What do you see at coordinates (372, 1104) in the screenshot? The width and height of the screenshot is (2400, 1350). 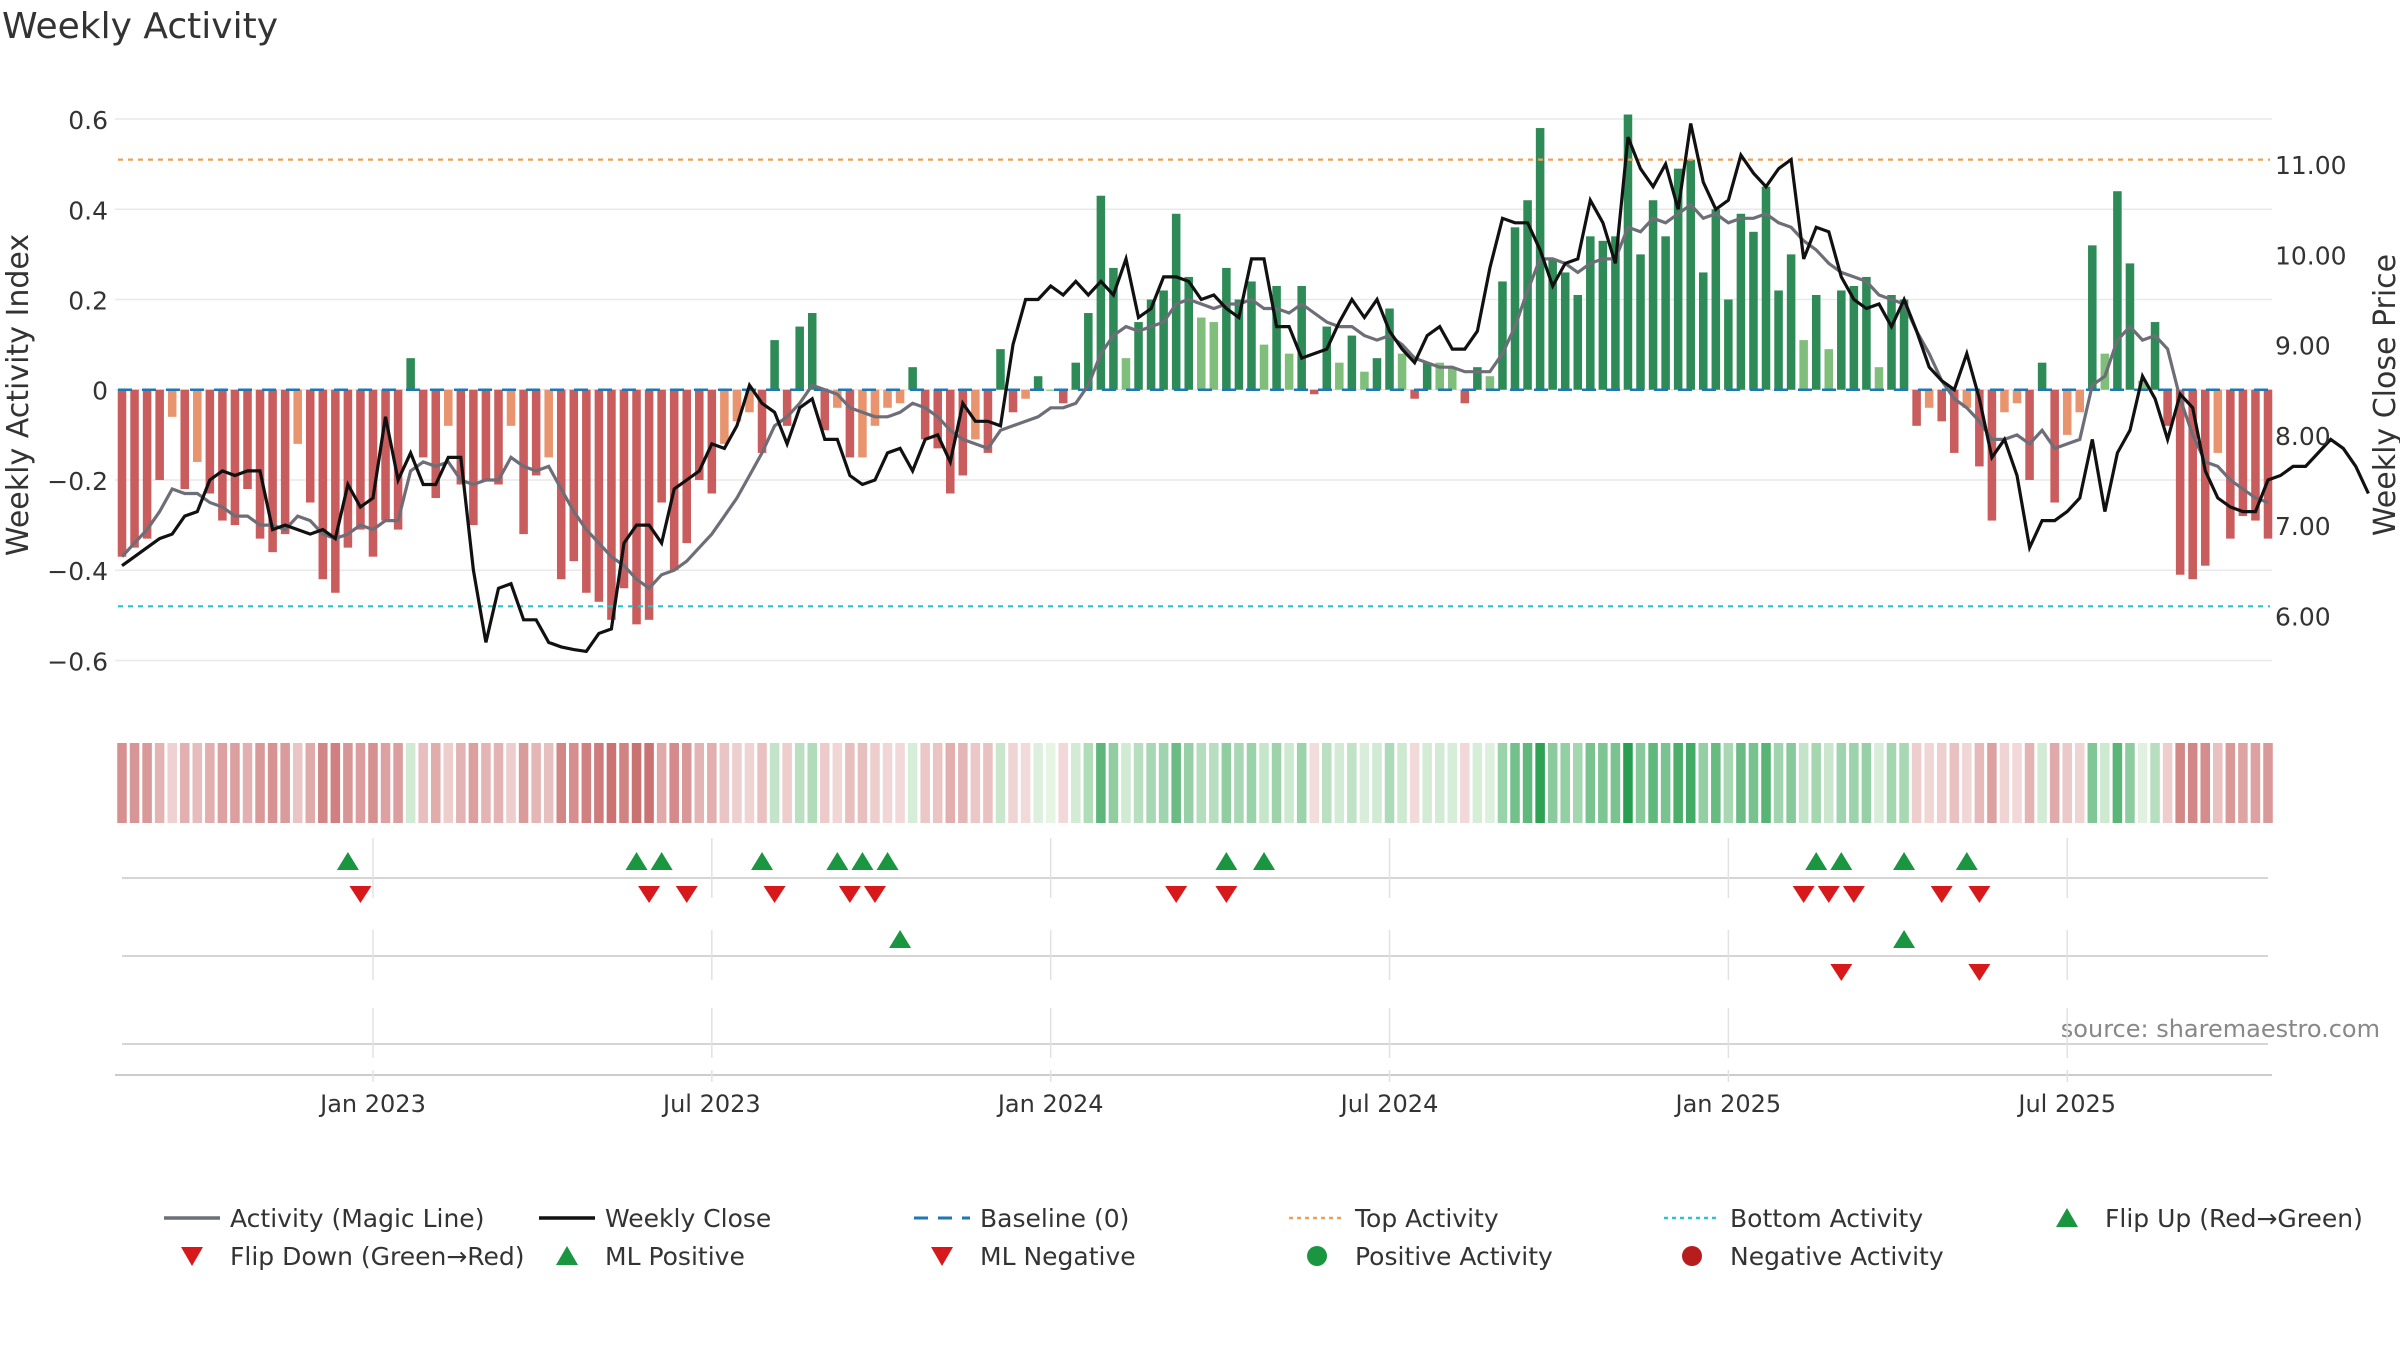 I see `x-tick-label: Jan 2023` at bounding box center [372, 1104].